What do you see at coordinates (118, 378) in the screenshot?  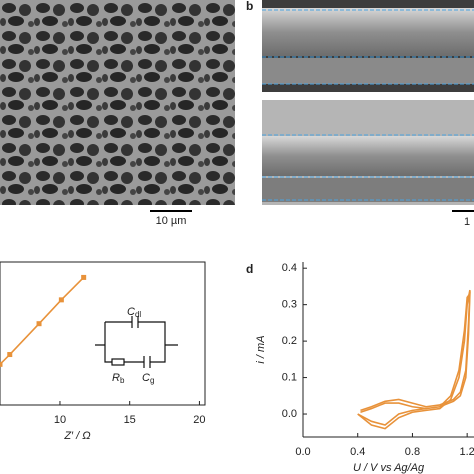 I see `circuit-label: Rb` at bounding box center [118, 378].